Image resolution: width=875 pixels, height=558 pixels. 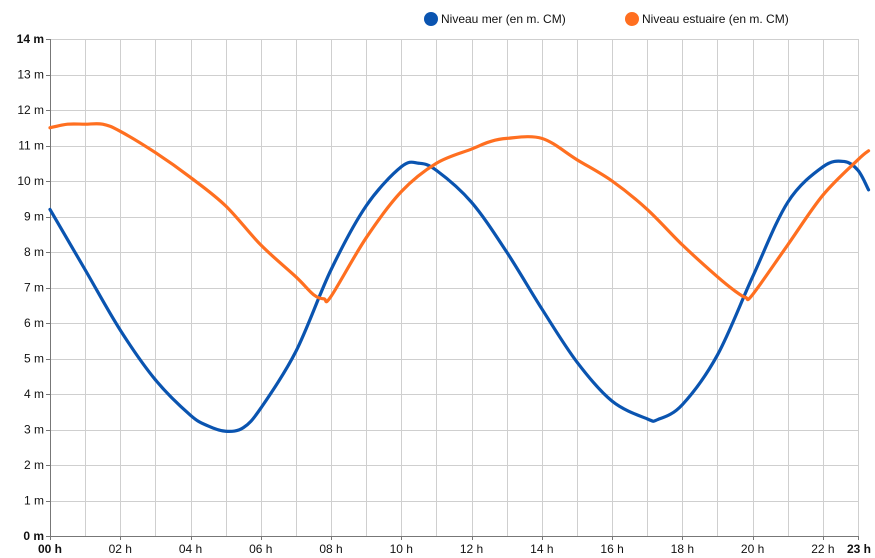 I want to click on x-tick-label: 20 h, so click(x=752, y=549).